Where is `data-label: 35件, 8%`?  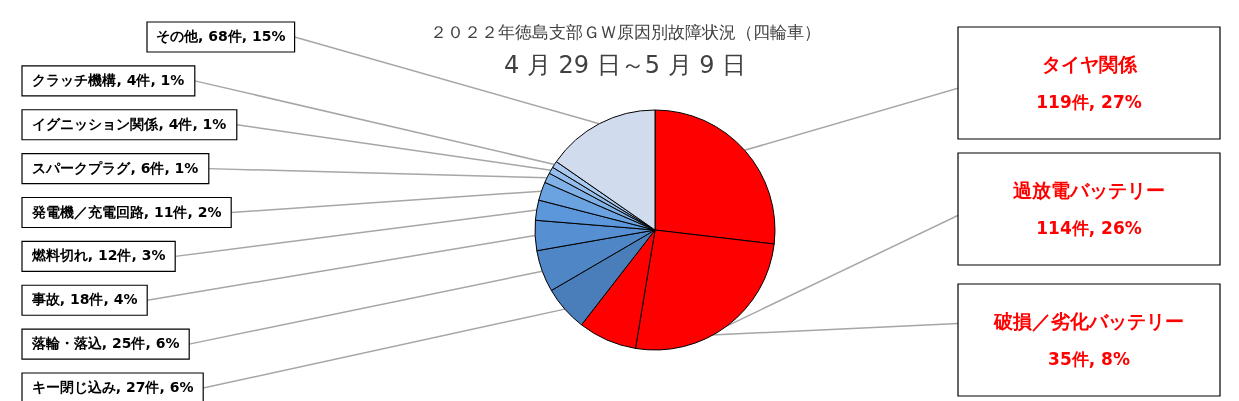
data-label: 35件, 8% is located at coordinates (1089, 359).